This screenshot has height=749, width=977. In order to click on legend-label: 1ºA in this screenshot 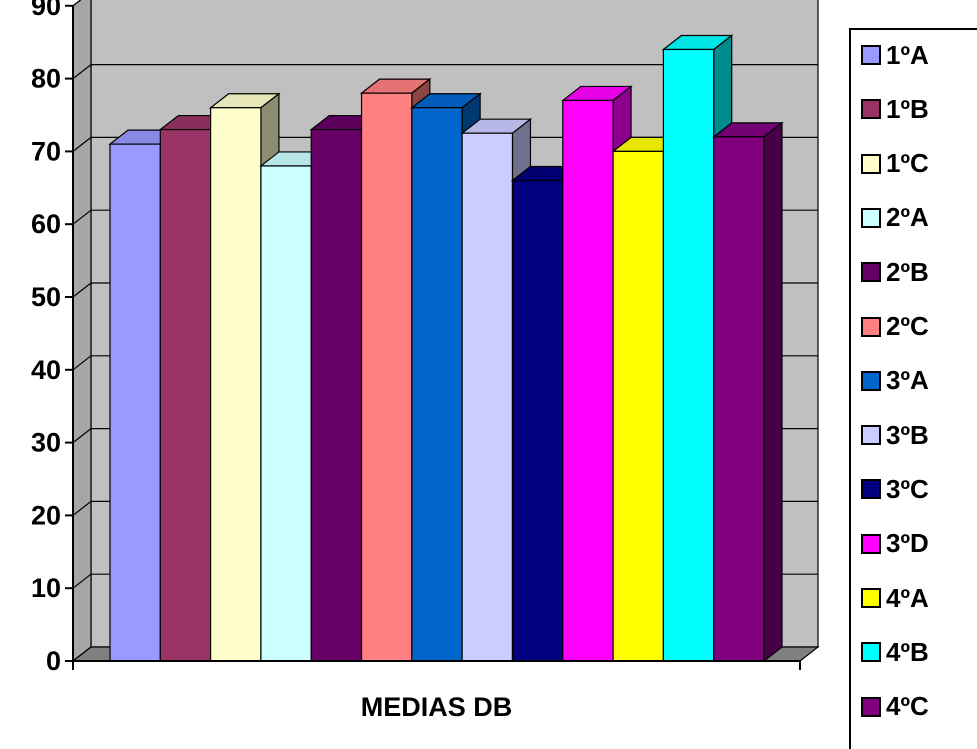, I will do `click(907, 54)`.